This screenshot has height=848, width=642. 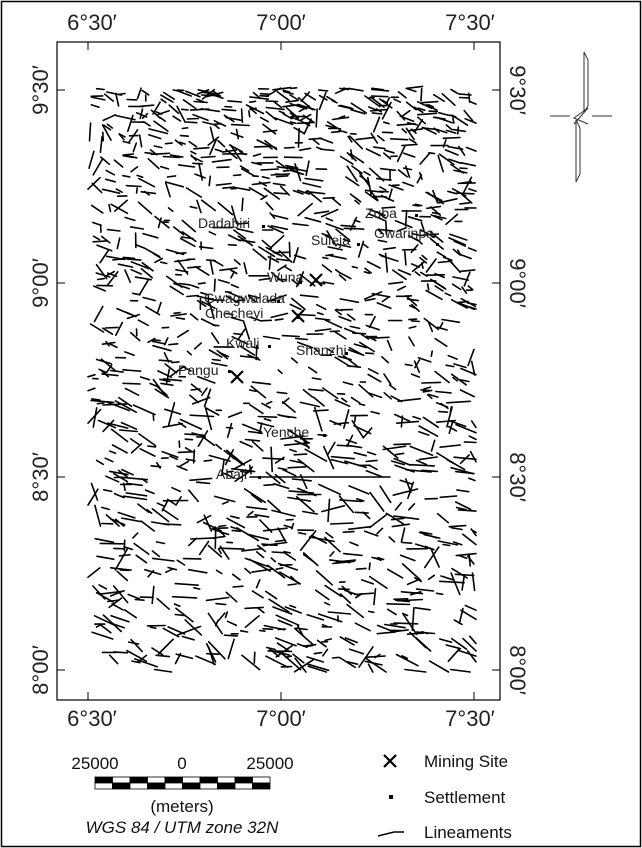 I want to click on place-label: Gwarinpa, so click(x=404, y=233).